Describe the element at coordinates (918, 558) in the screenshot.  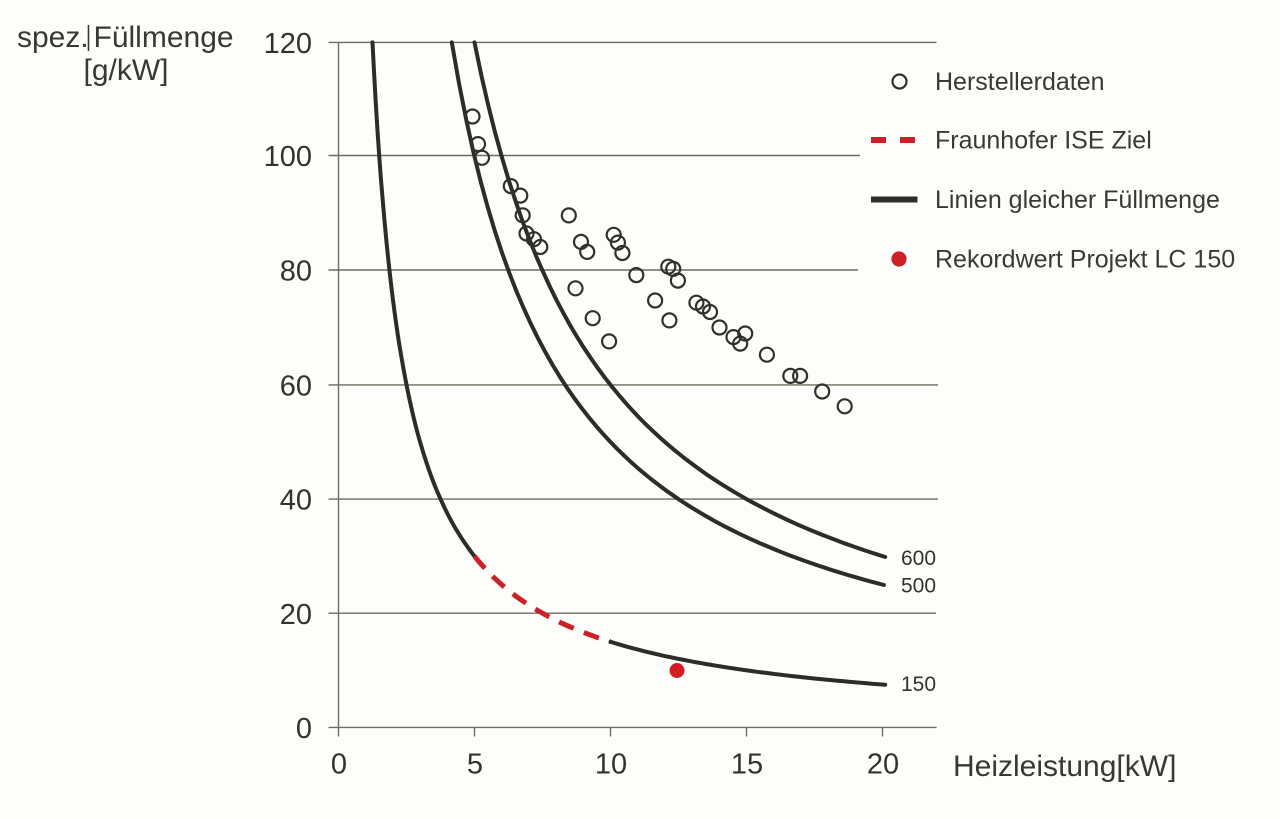
I see `svg-text: 600` at that location.